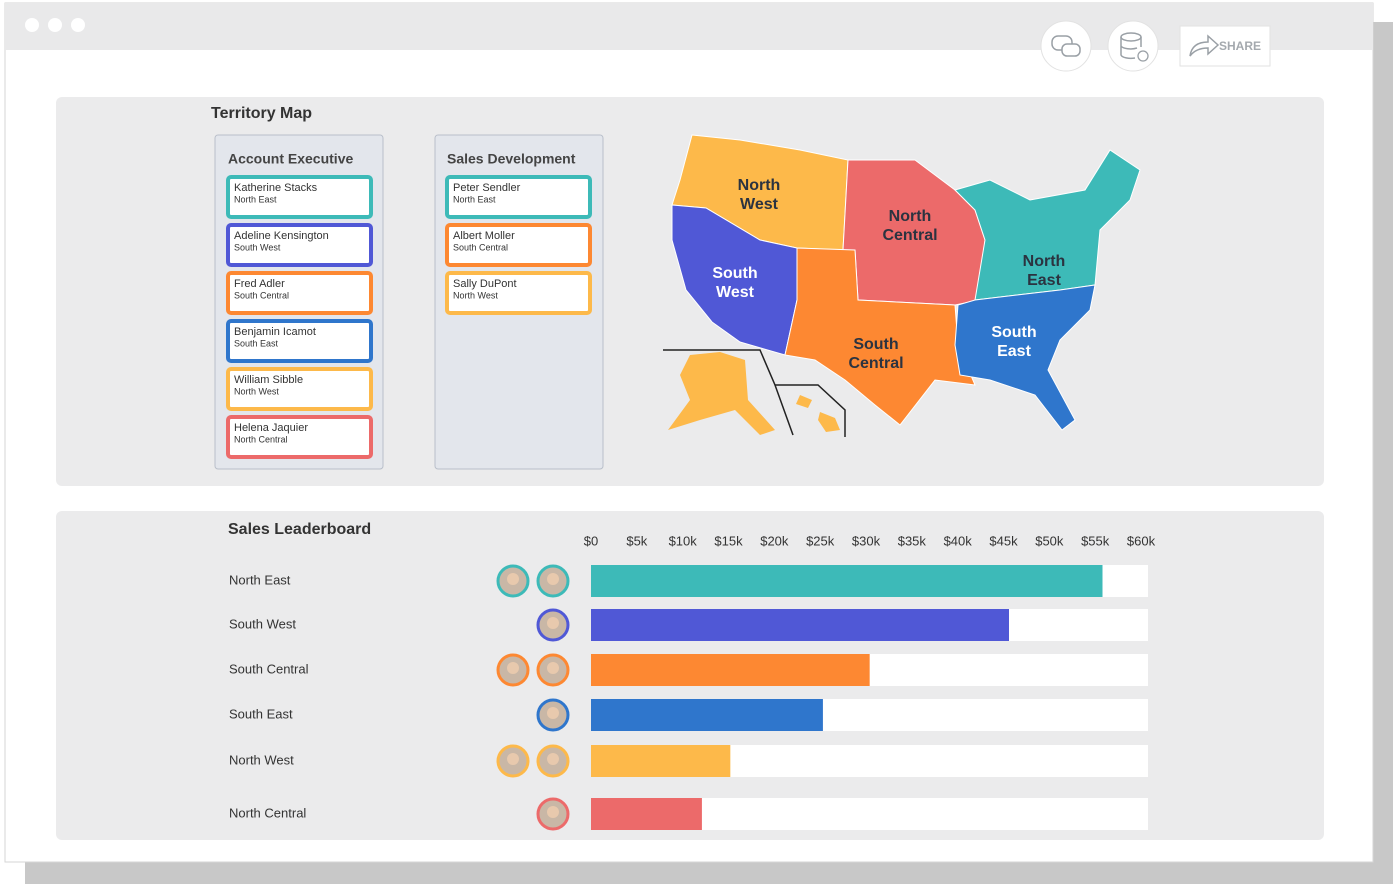  I want to click on person-name: Sally DuPont, so click(485, 284).